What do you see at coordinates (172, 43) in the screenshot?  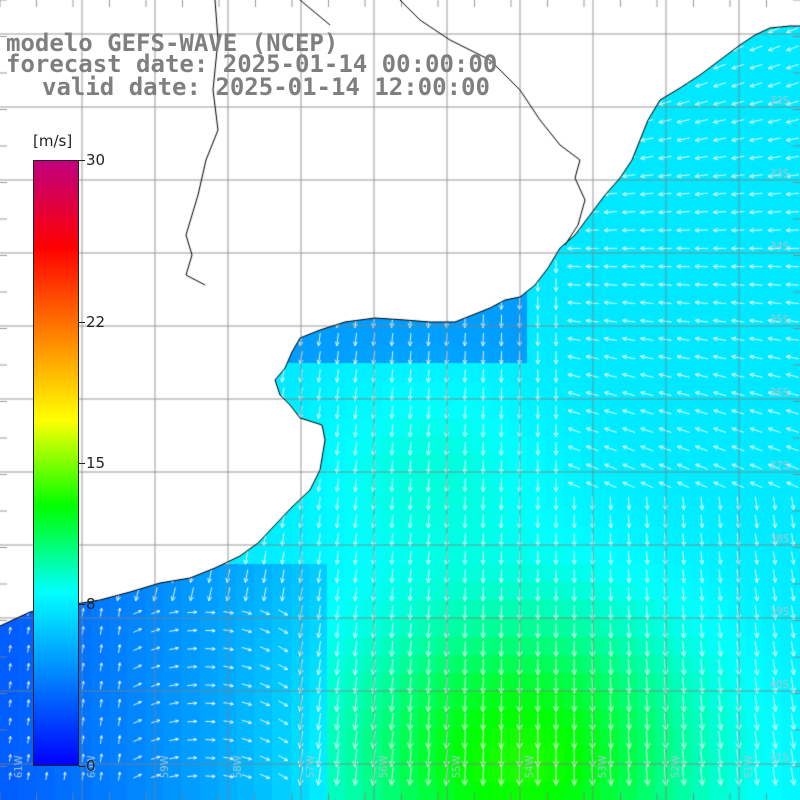 I see `model-title: modelo GEFS-WAVE (NCEP)` at bounding box center [172, 43].